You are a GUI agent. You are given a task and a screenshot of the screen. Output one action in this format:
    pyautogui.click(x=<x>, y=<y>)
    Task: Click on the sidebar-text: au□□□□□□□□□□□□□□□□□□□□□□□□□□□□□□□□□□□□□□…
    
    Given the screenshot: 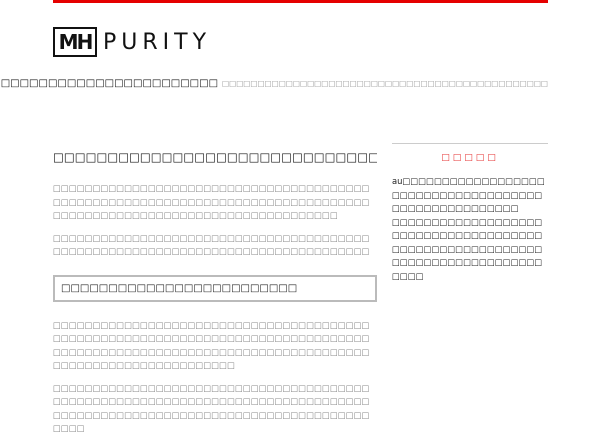 What is the action you would take?
    pyautogui.click(x=468, y=194)
    